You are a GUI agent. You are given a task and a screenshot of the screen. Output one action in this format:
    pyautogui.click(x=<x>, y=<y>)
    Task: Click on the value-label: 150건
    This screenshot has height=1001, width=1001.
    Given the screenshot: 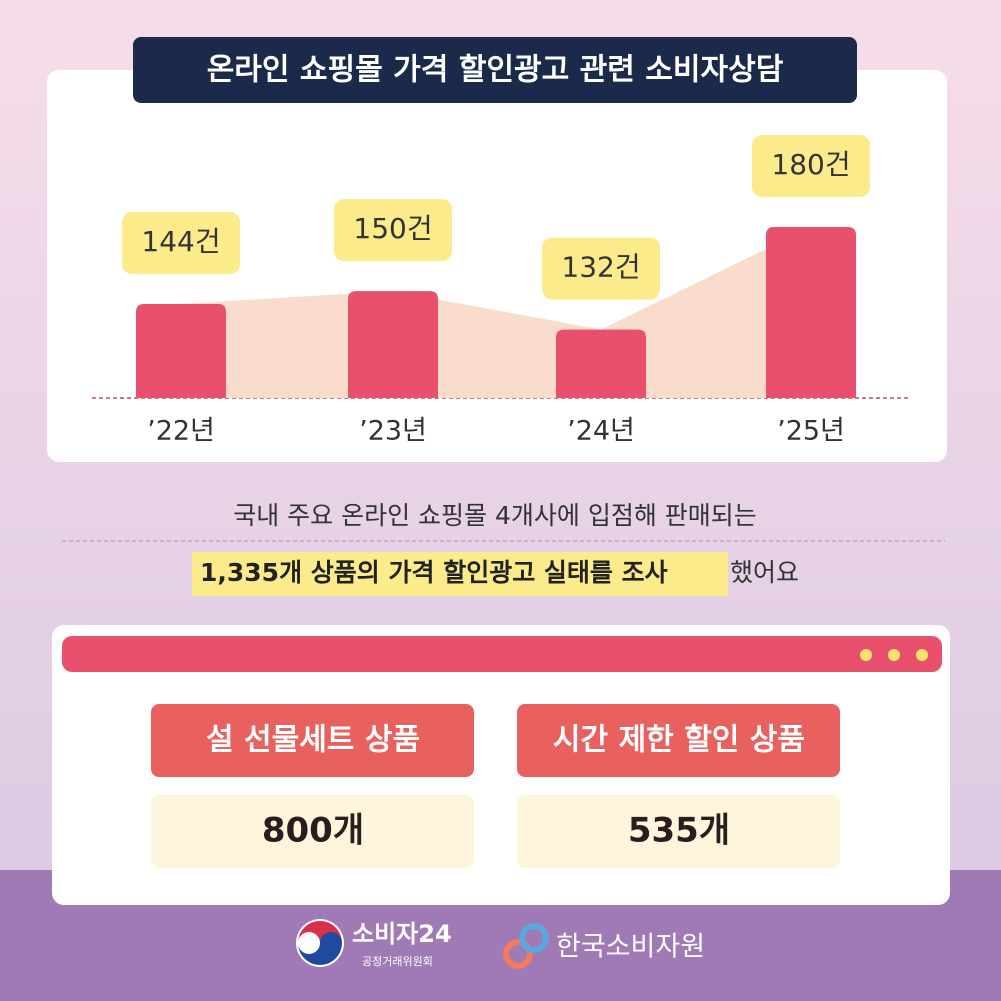 What is the action you would take?
    pyautogui.click(x=392, y=228)
    